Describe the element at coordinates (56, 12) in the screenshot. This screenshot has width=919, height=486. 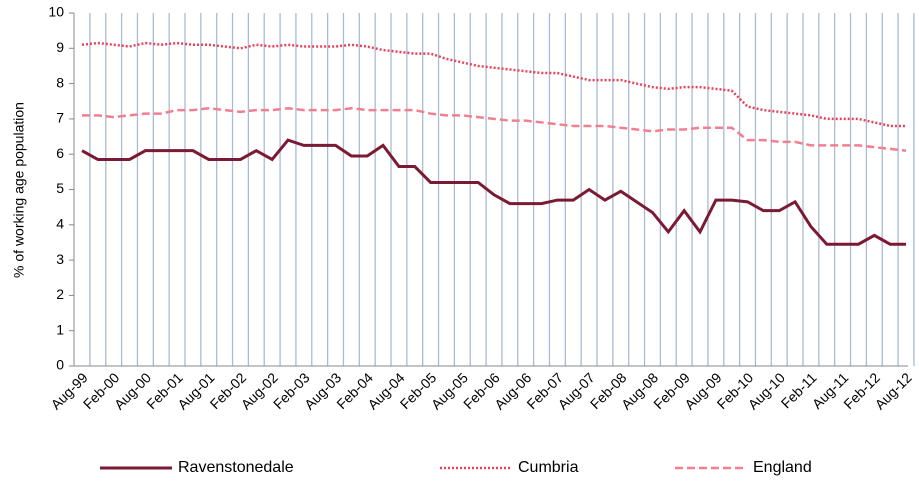
I see `y-tick-label: 10` at that location.